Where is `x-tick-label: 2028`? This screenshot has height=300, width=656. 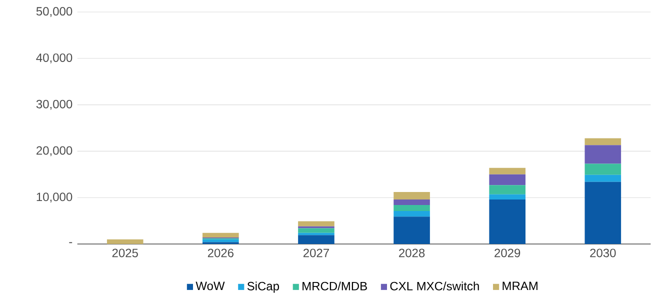
x-tick-label: 2028 is located at coordinates (412, 253).